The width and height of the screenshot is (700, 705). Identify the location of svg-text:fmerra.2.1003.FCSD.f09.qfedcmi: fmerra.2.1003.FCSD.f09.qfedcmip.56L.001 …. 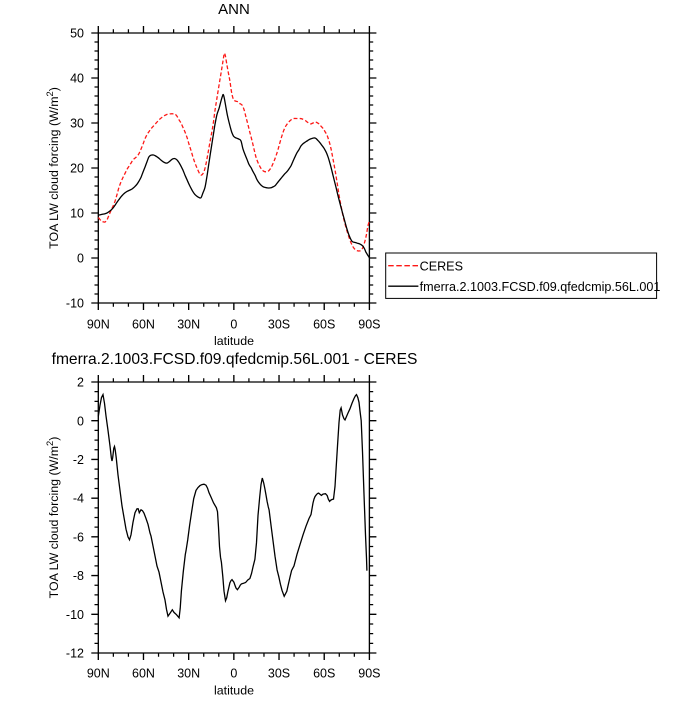
(235, 359).